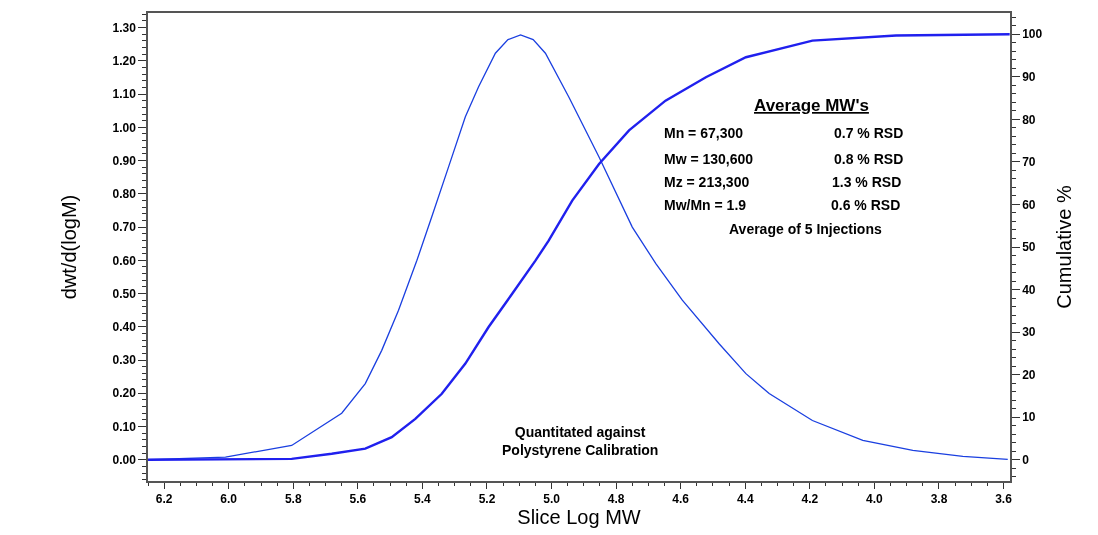  Describe the element at coordinates (869, 159) in the screenshot. I see `annotation: 0.8 % RSD` at that location.